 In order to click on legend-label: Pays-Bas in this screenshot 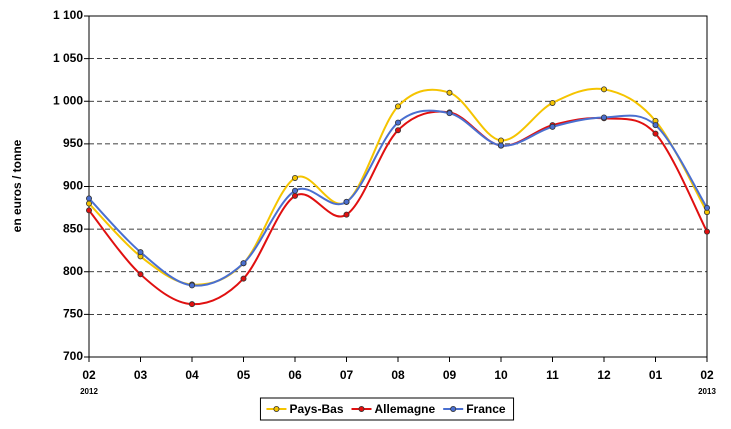, I will do `click(316, 409)`.